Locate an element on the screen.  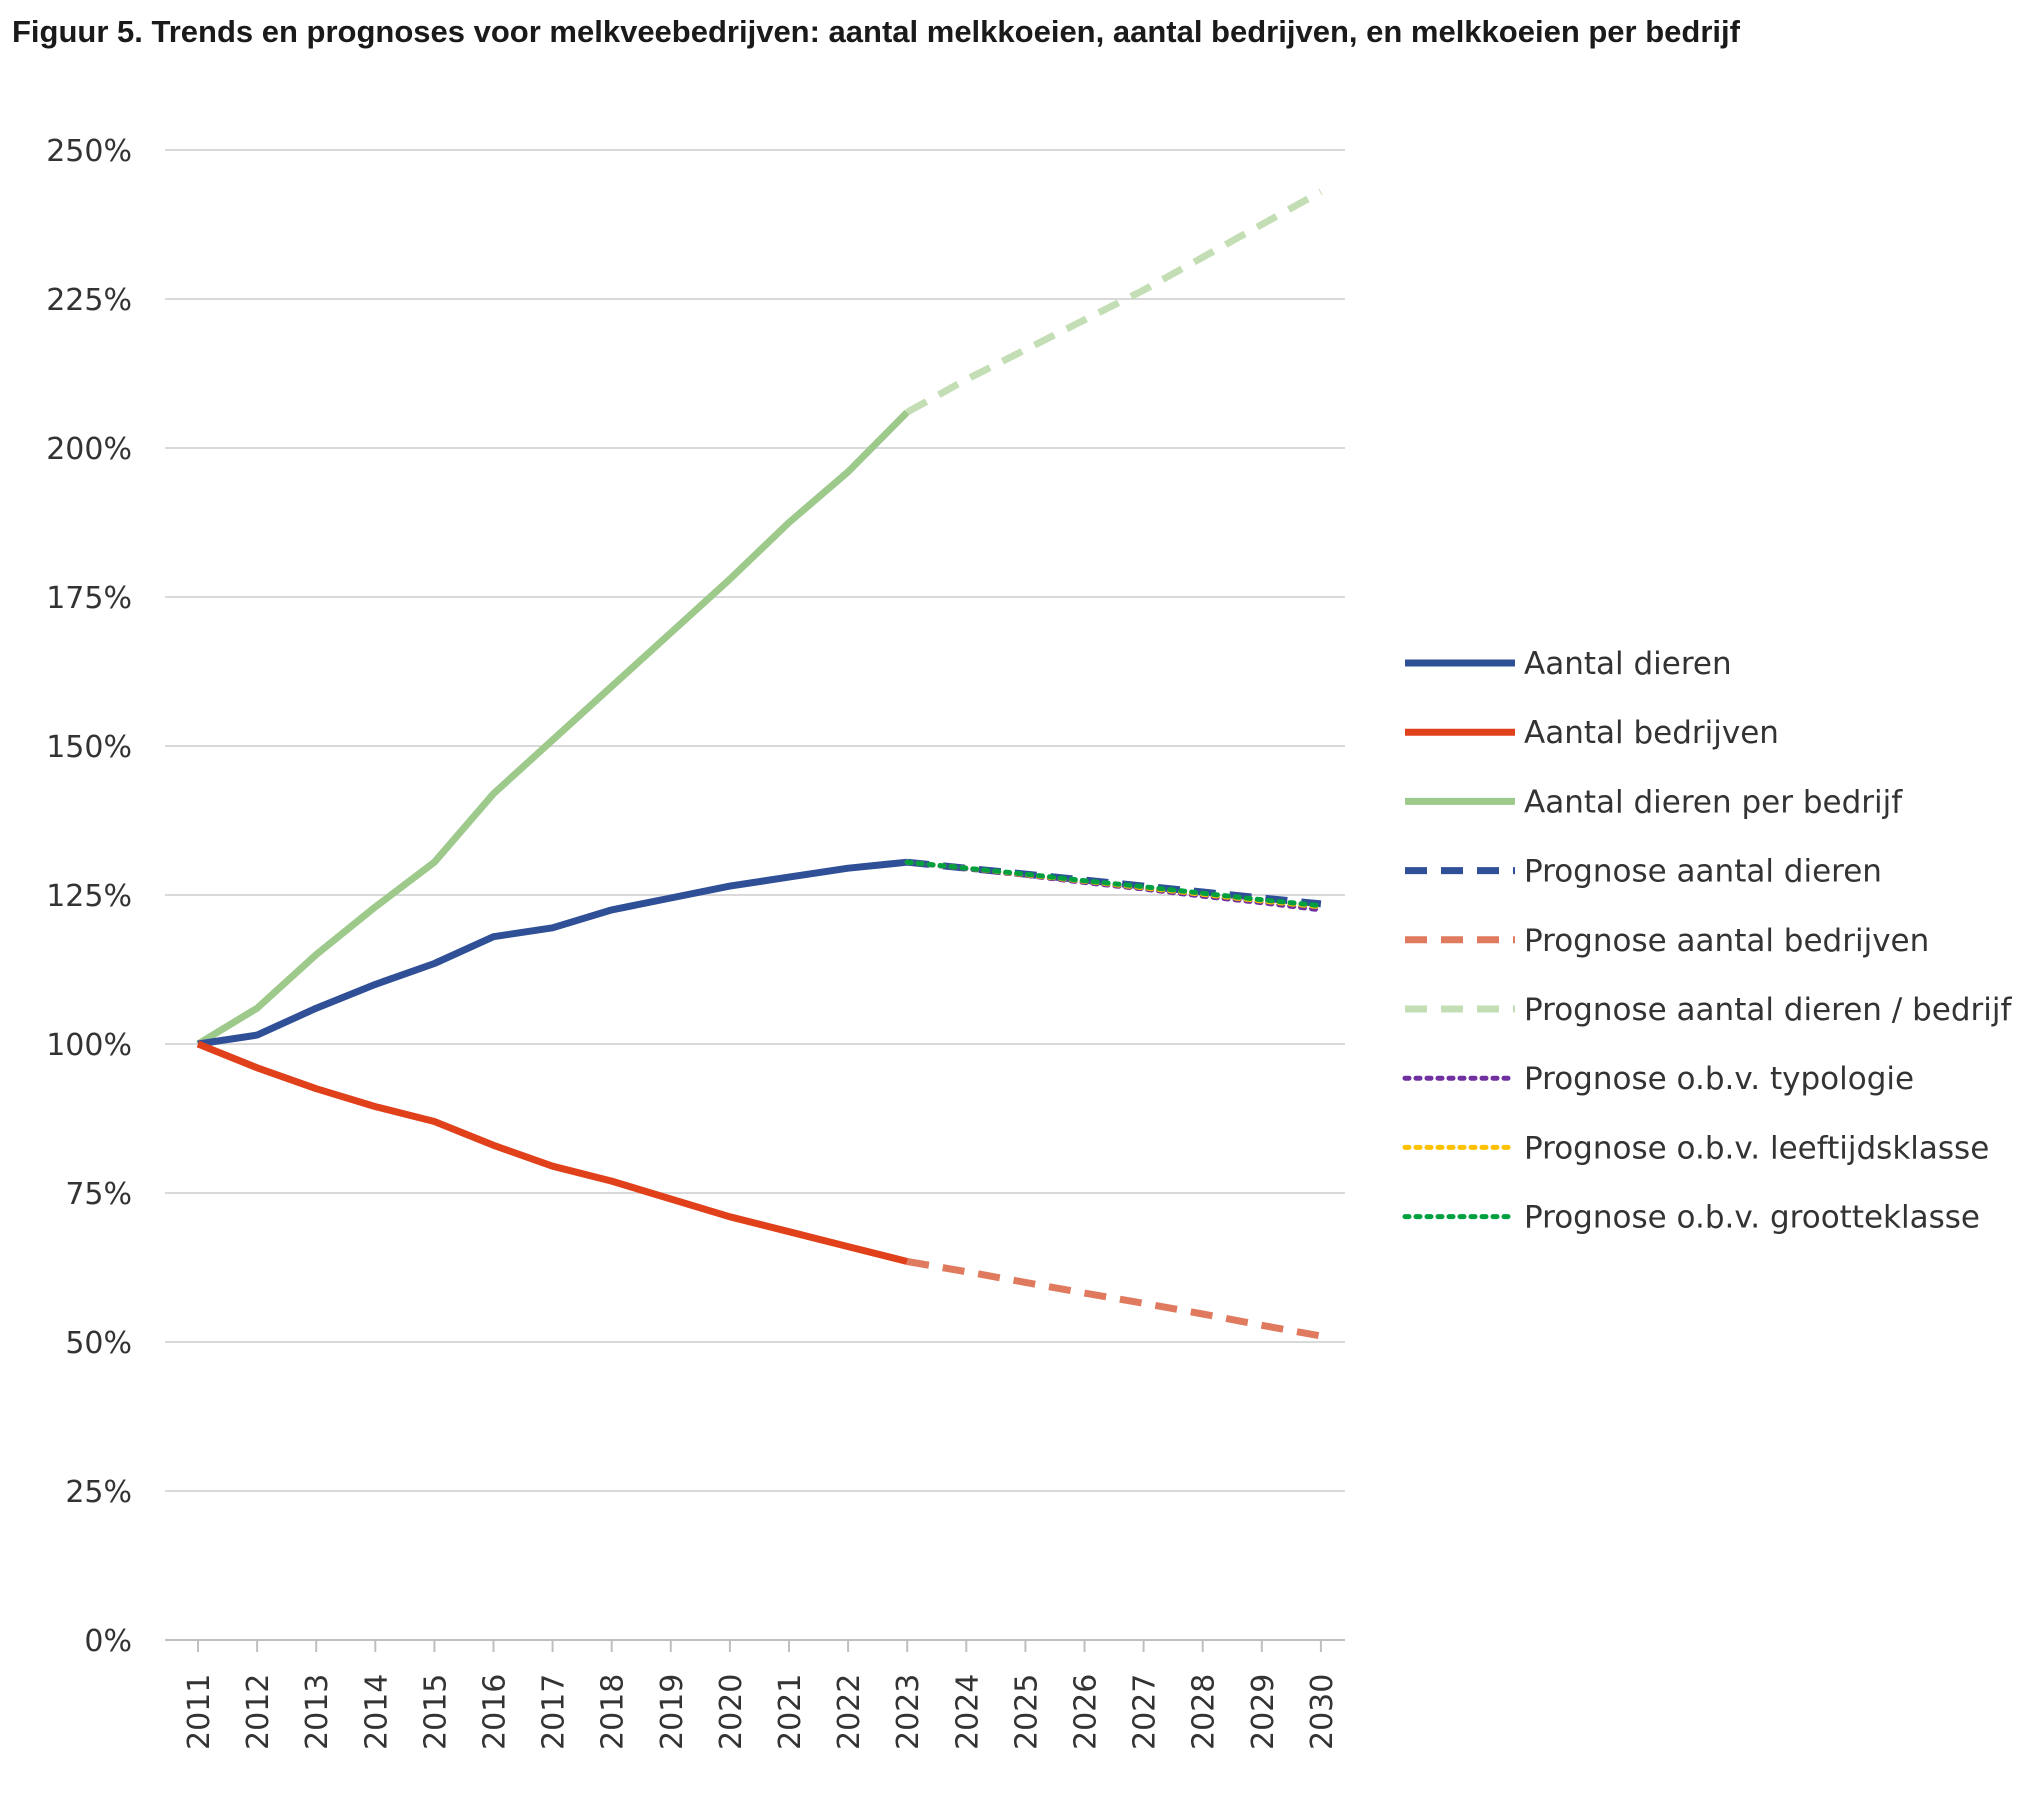
series-line-prognose-aantal-bedrijven is located at coordinates (1114, 1299).